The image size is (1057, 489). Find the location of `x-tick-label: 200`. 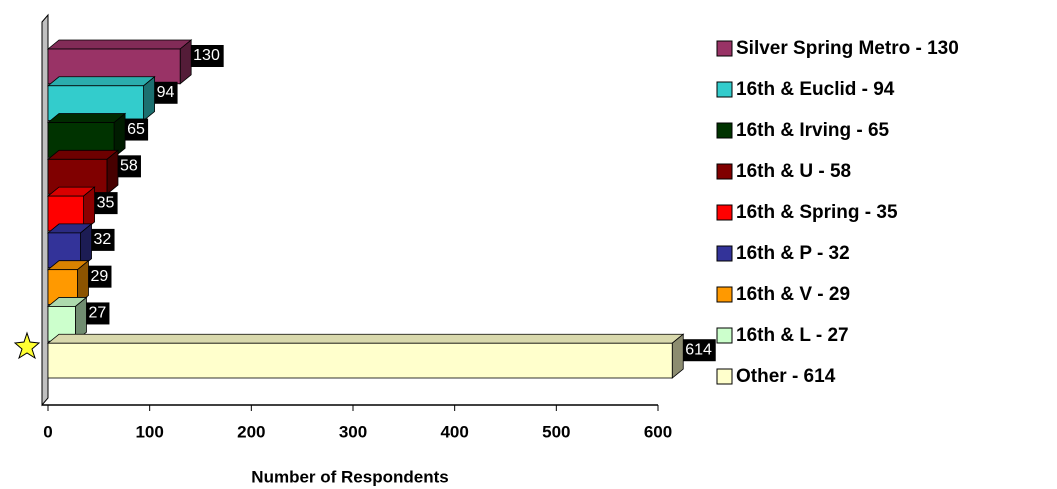

x-tick-label: 200 is located at coordinates (251, 431).